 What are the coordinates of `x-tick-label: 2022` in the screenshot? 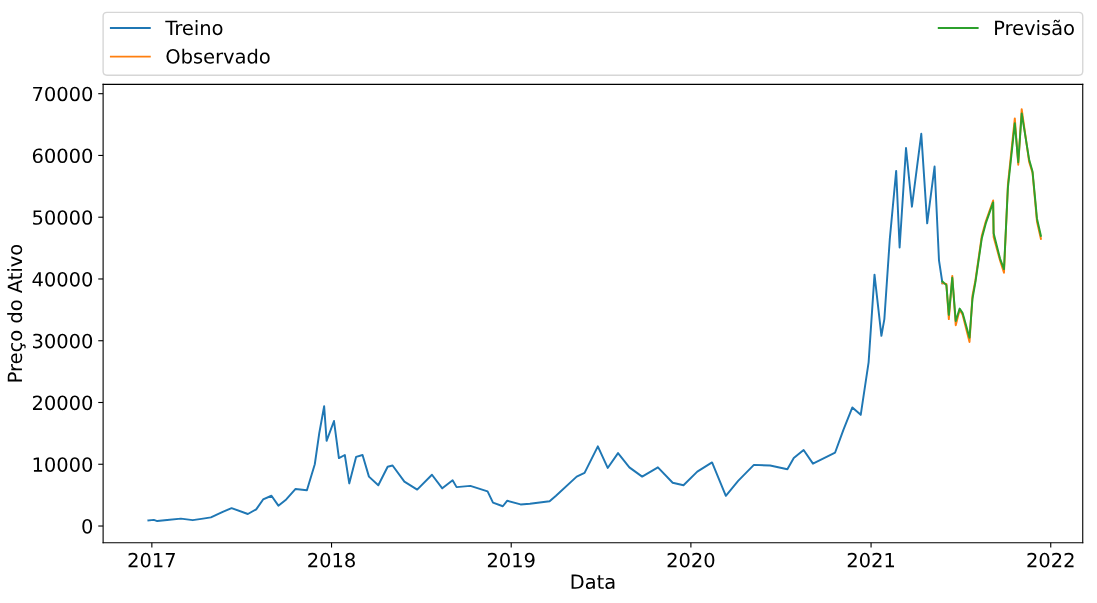 It's located at (1050, 560).